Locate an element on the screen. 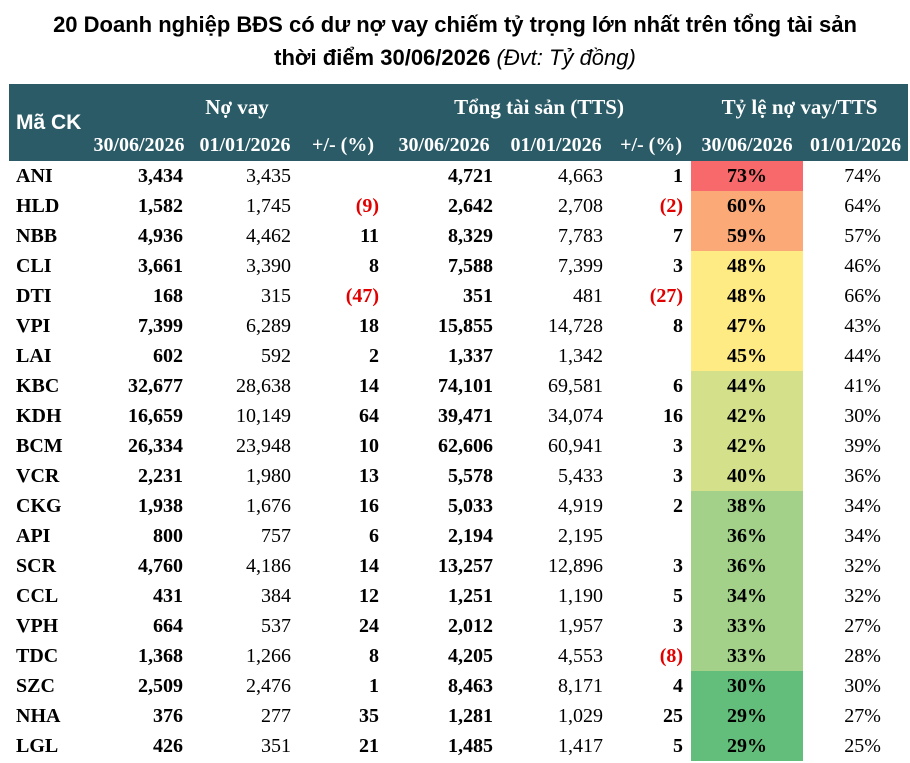 The width and height of the screenshot is (910, 763). cell-ratio-prev: 74% is located at coordinates (862, 175).